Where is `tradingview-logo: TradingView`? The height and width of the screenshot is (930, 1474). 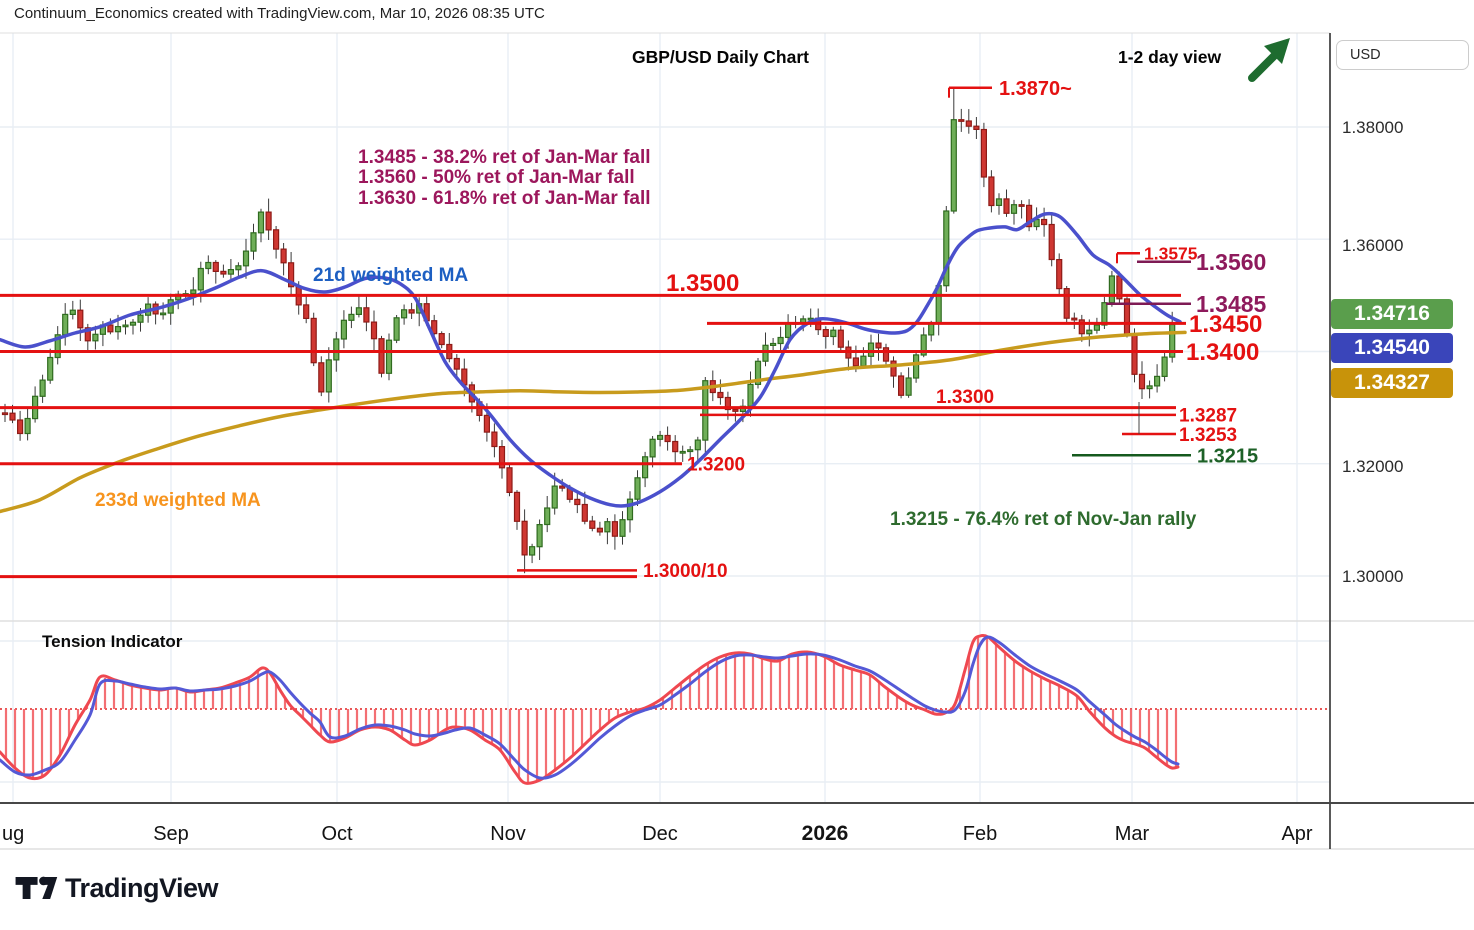 tradingview-logo: TradingView is located at coordinates (116, 888).